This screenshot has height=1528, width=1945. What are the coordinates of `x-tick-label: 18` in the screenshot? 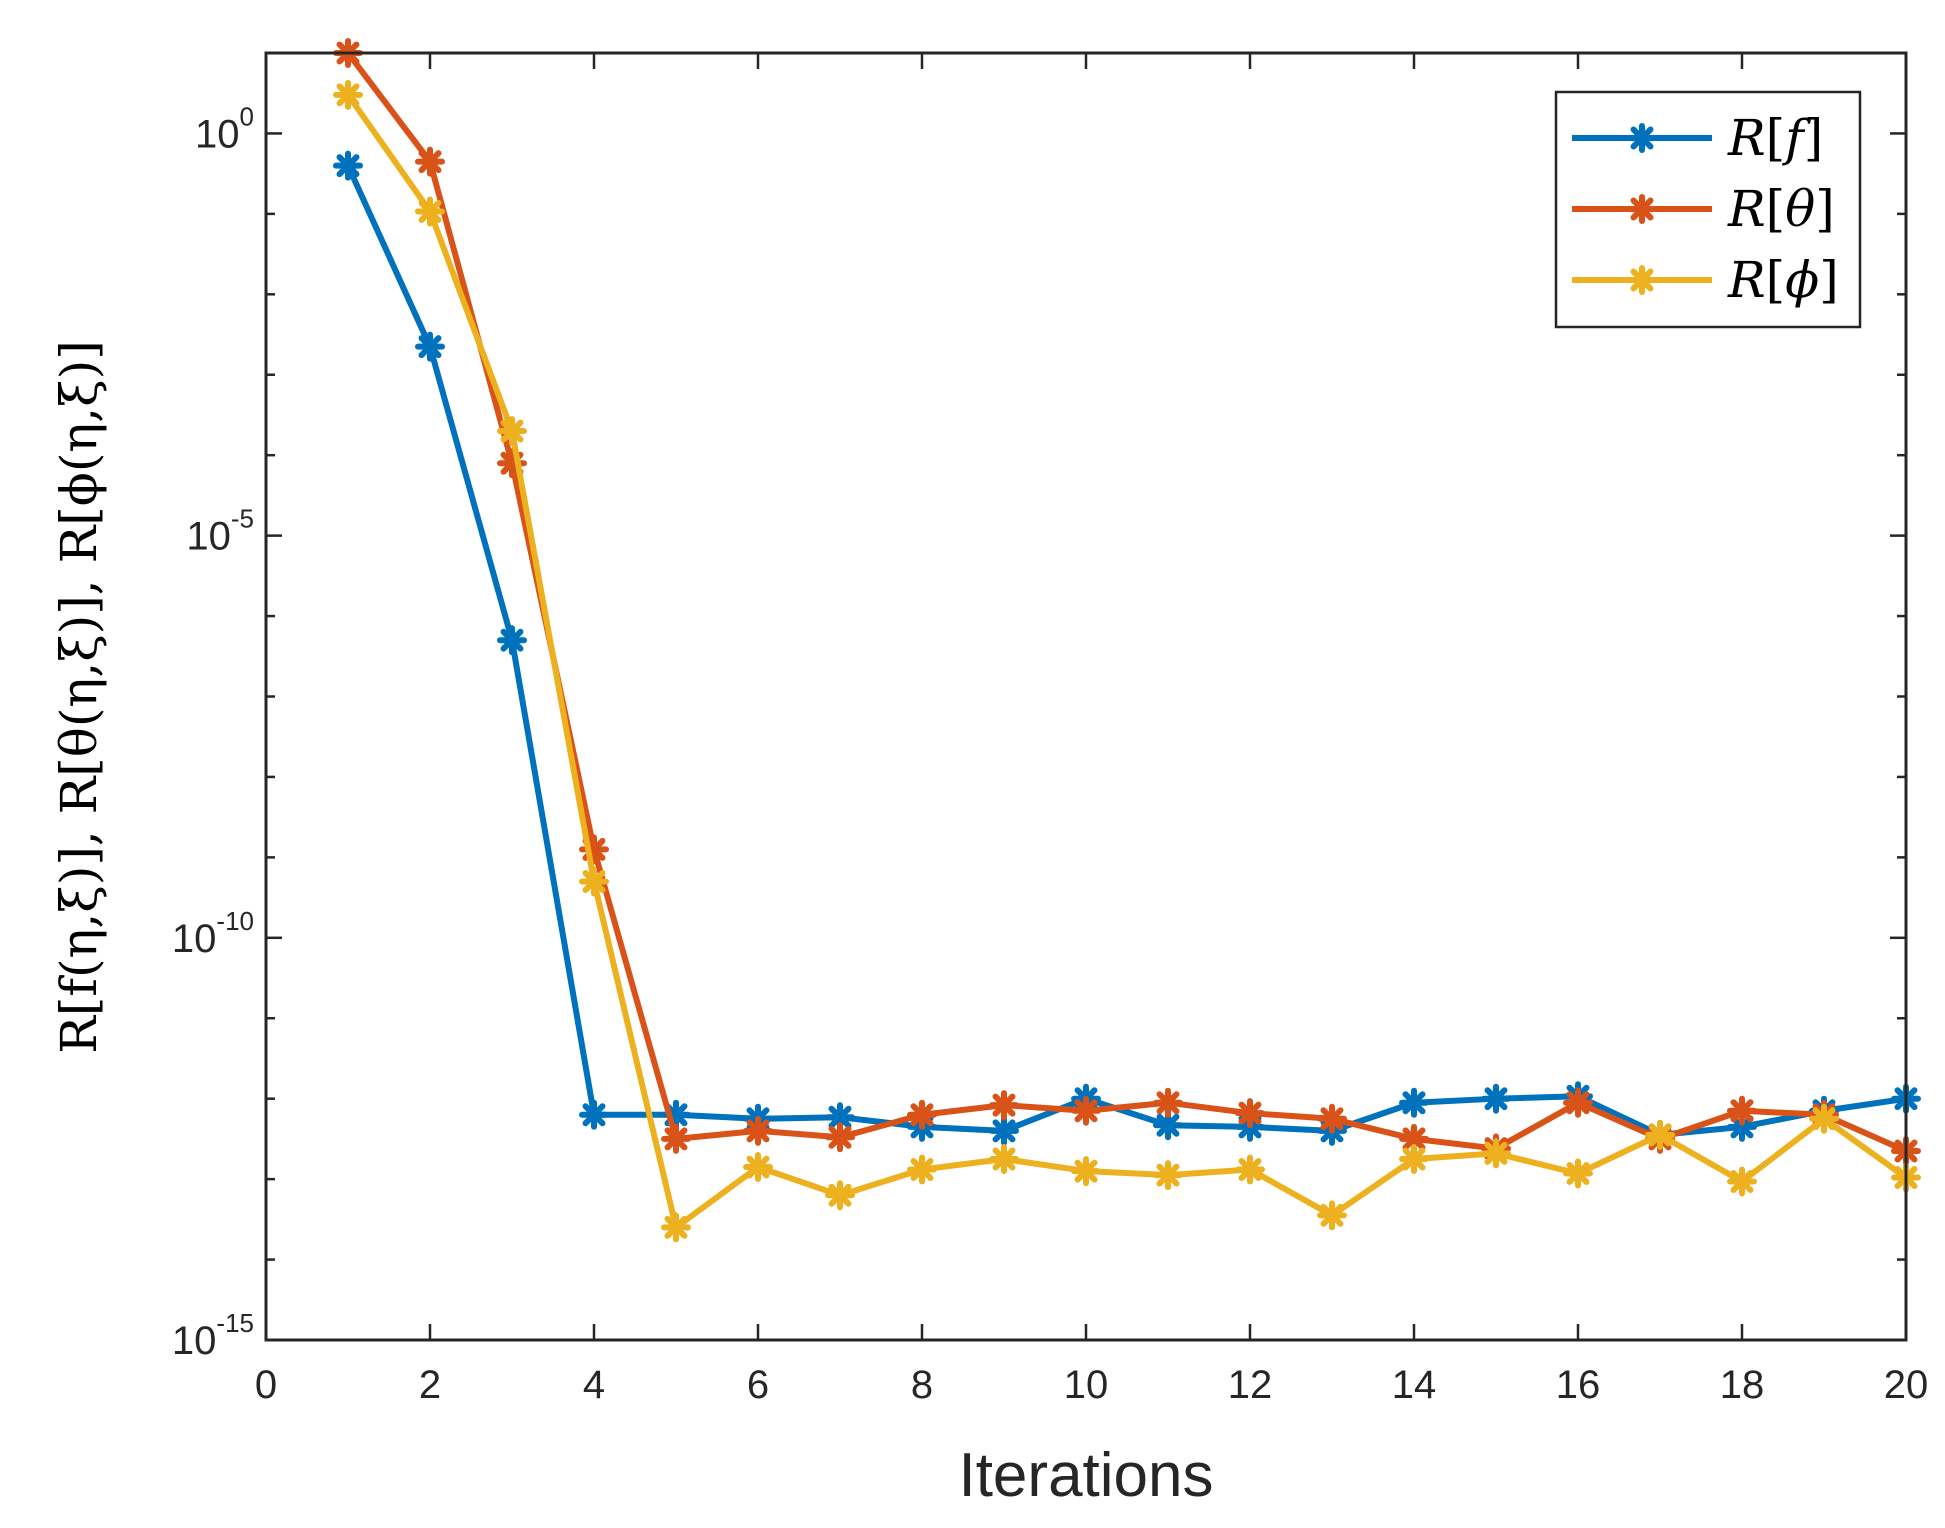 It's located at (1742, 1385).